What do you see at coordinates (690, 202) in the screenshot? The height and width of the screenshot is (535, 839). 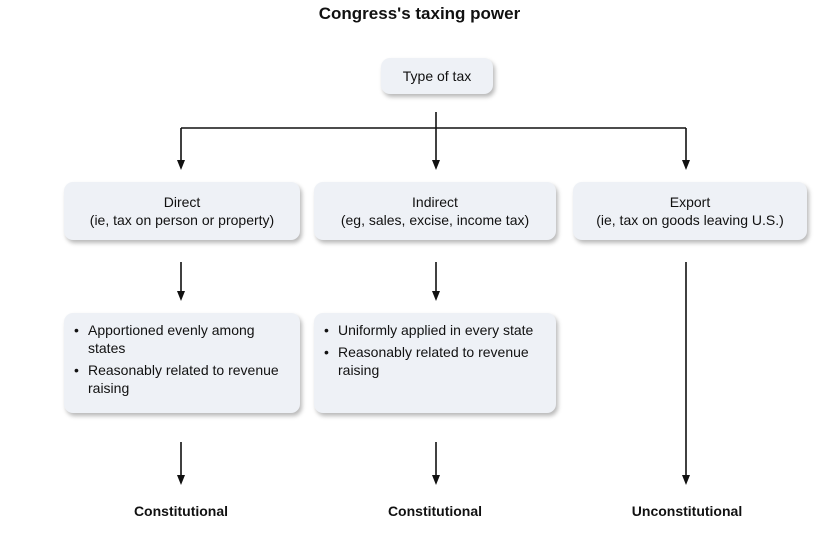 I see `category-name: Export` at bounding box center [690, 202].